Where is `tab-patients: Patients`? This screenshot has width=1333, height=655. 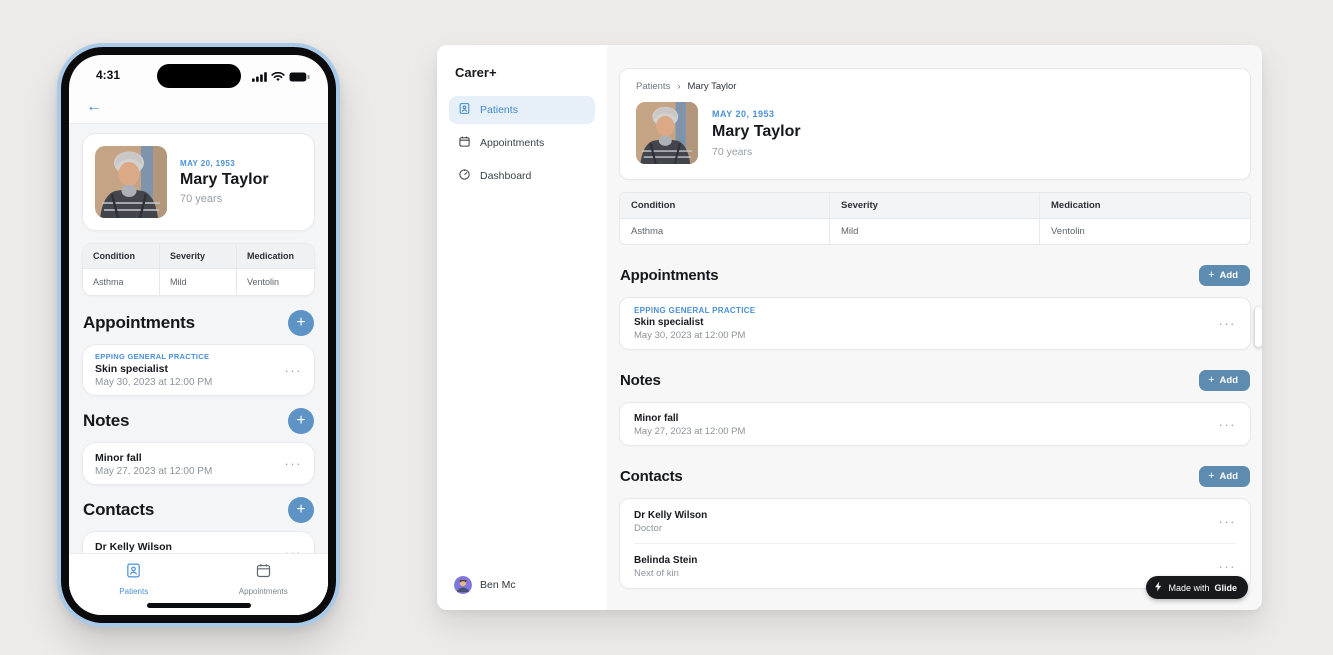
tab-patients: Patients is located at coordinates (134, 588).